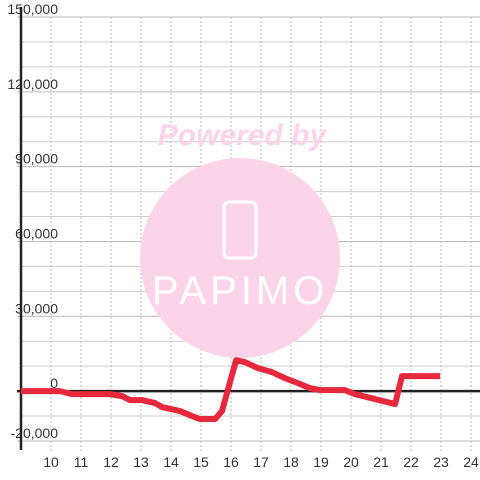 The height and width of the screenshot is (480, 480). What do you see at coordinates (81, 462) in the screenshot?
I see `x-tick-label: 11` at bounding box center [81, 462].